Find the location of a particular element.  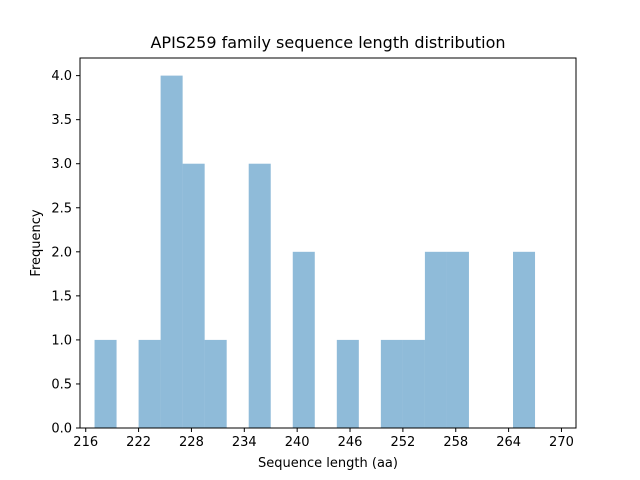

y-tick-label: 2.0 is located at coordinates (61, 252).